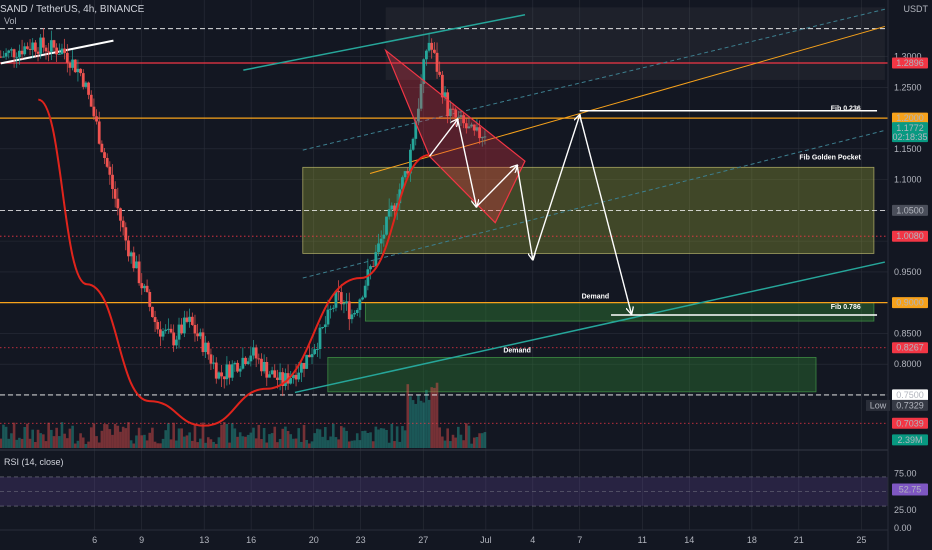  I want to click on price-tag-countdown: 02:18:35, so click(909, 137).